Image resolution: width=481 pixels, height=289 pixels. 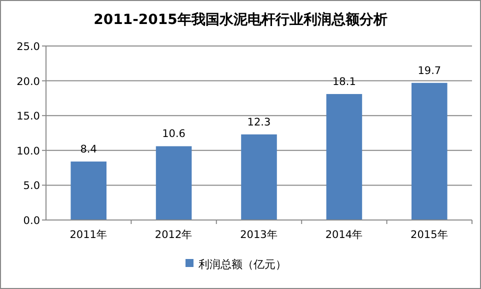 I want to click on x-tick-label: 2014年, so click(x=344, y=235).